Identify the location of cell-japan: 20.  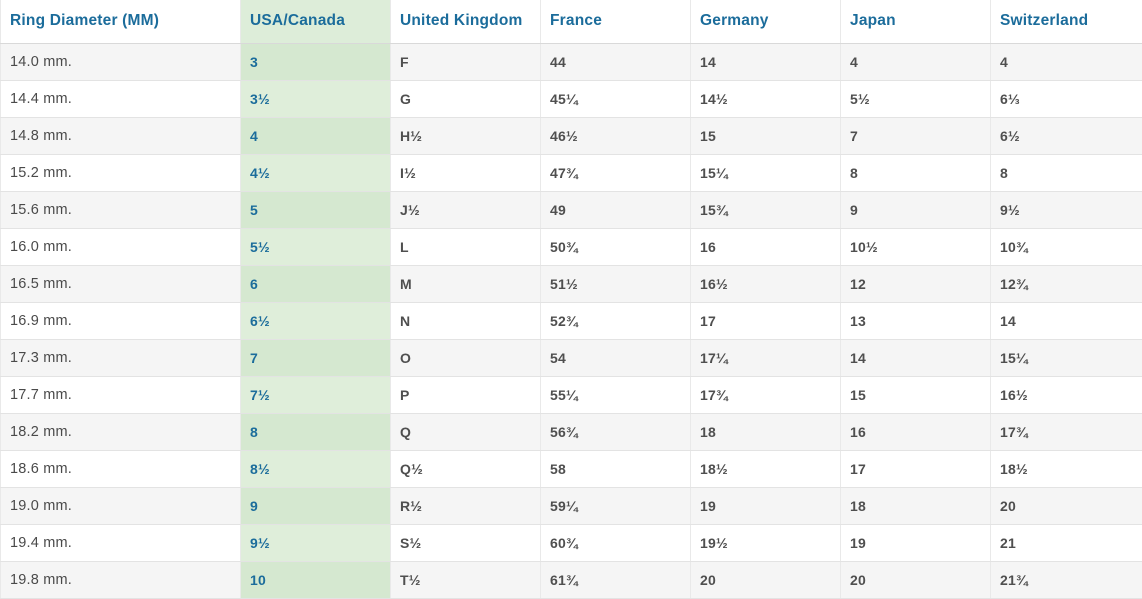
(915, 580).